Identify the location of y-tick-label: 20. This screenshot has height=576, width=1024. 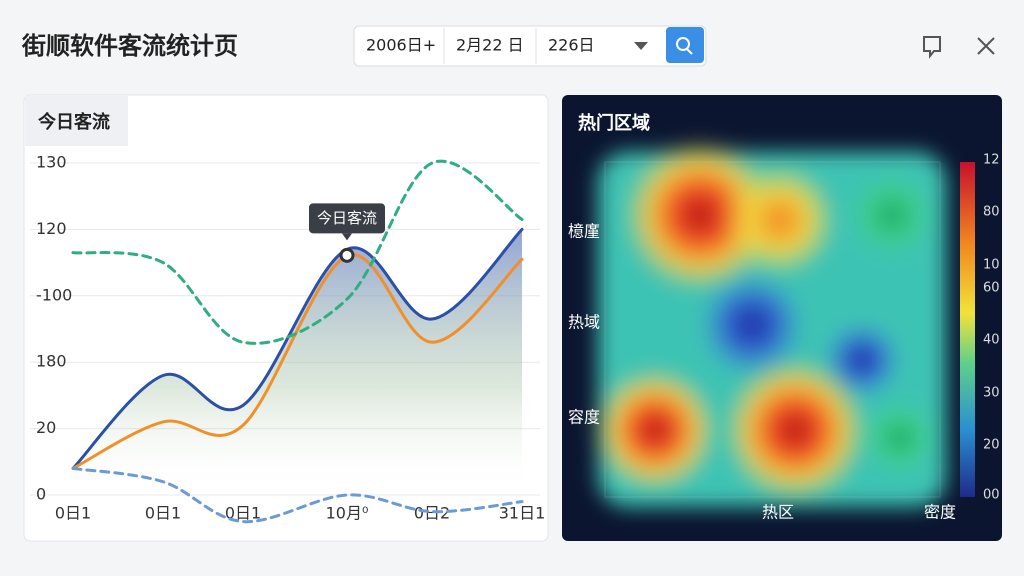
(46, 427).